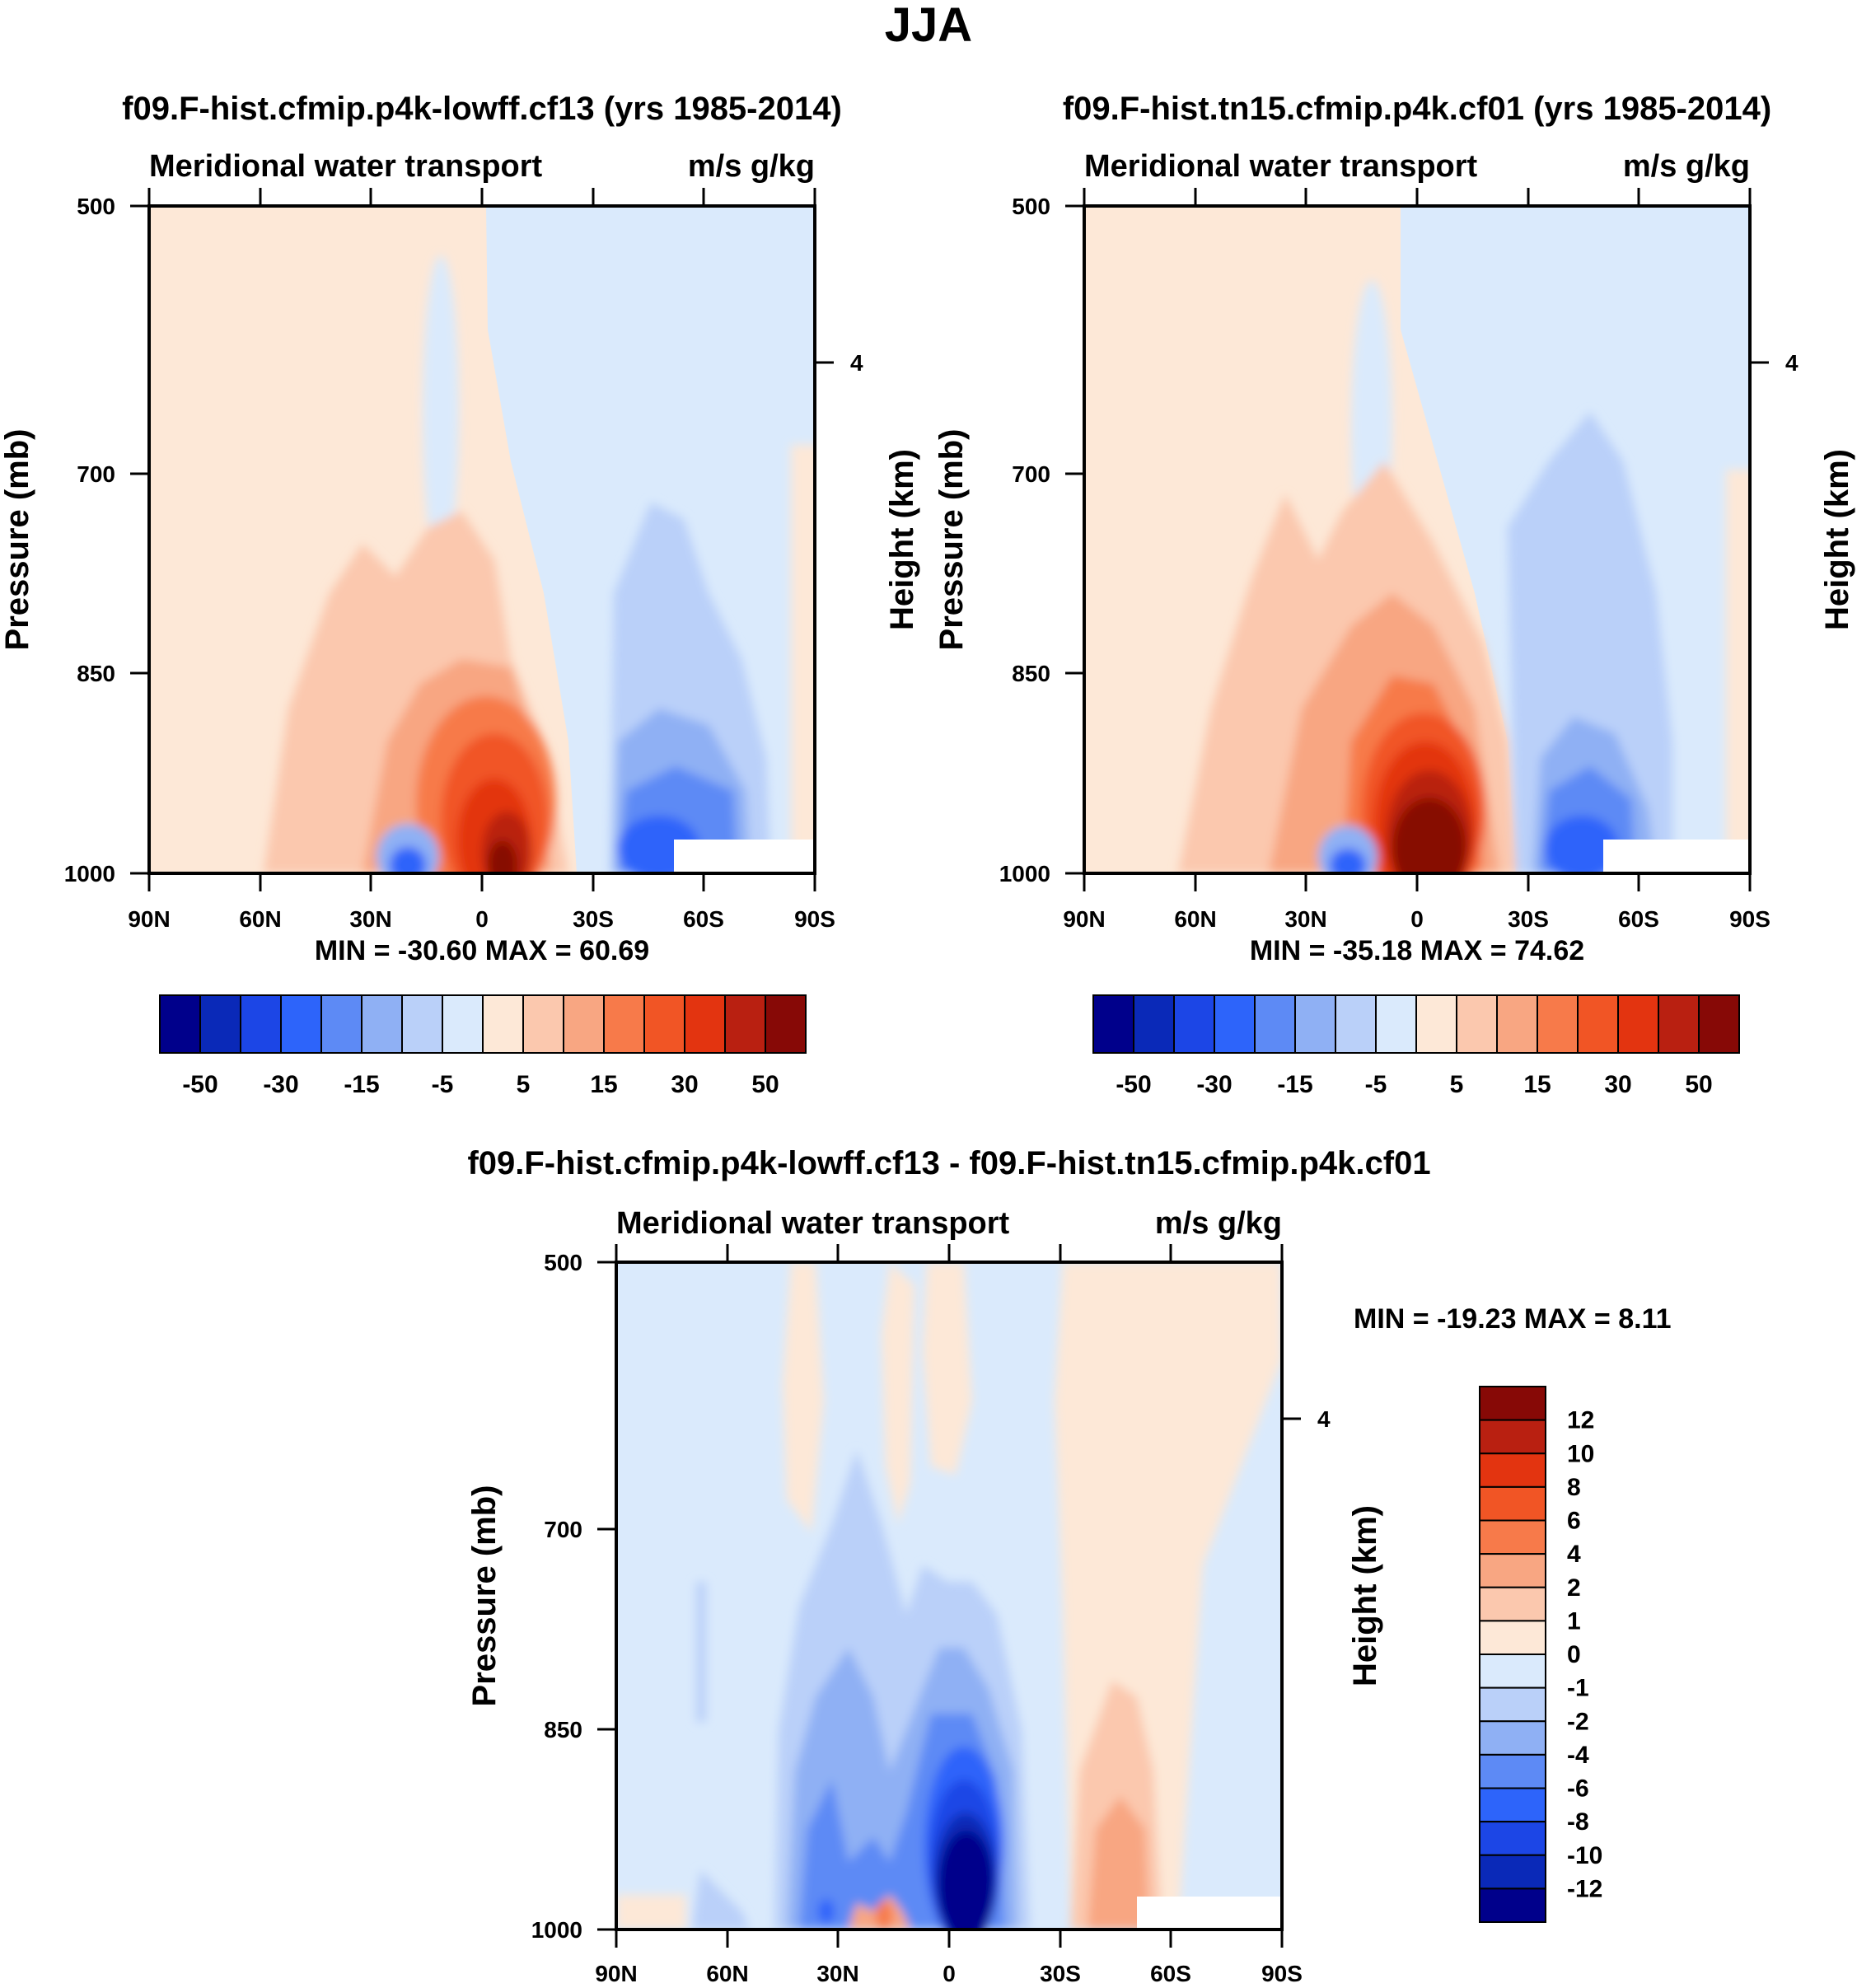 Image resolution: width=1857 pixels, height=1988 pixels. Describe the element at coordinates (1584, 1888) in the screenshot. I see `colorbar-label: -12` at that location.